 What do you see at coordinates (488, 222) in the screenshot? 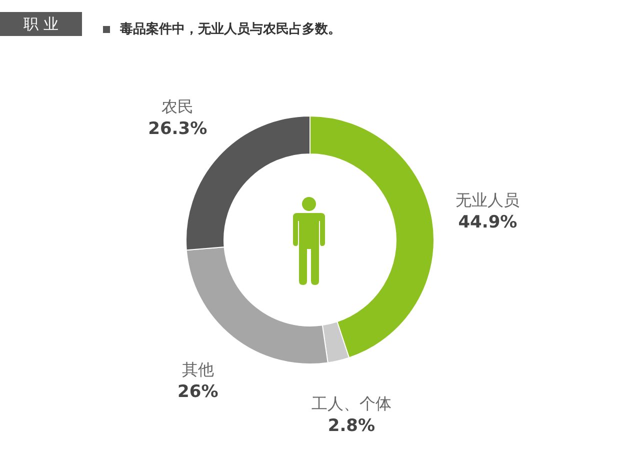
I see `data-label: 44.9%` at bounding box center [488, 222].